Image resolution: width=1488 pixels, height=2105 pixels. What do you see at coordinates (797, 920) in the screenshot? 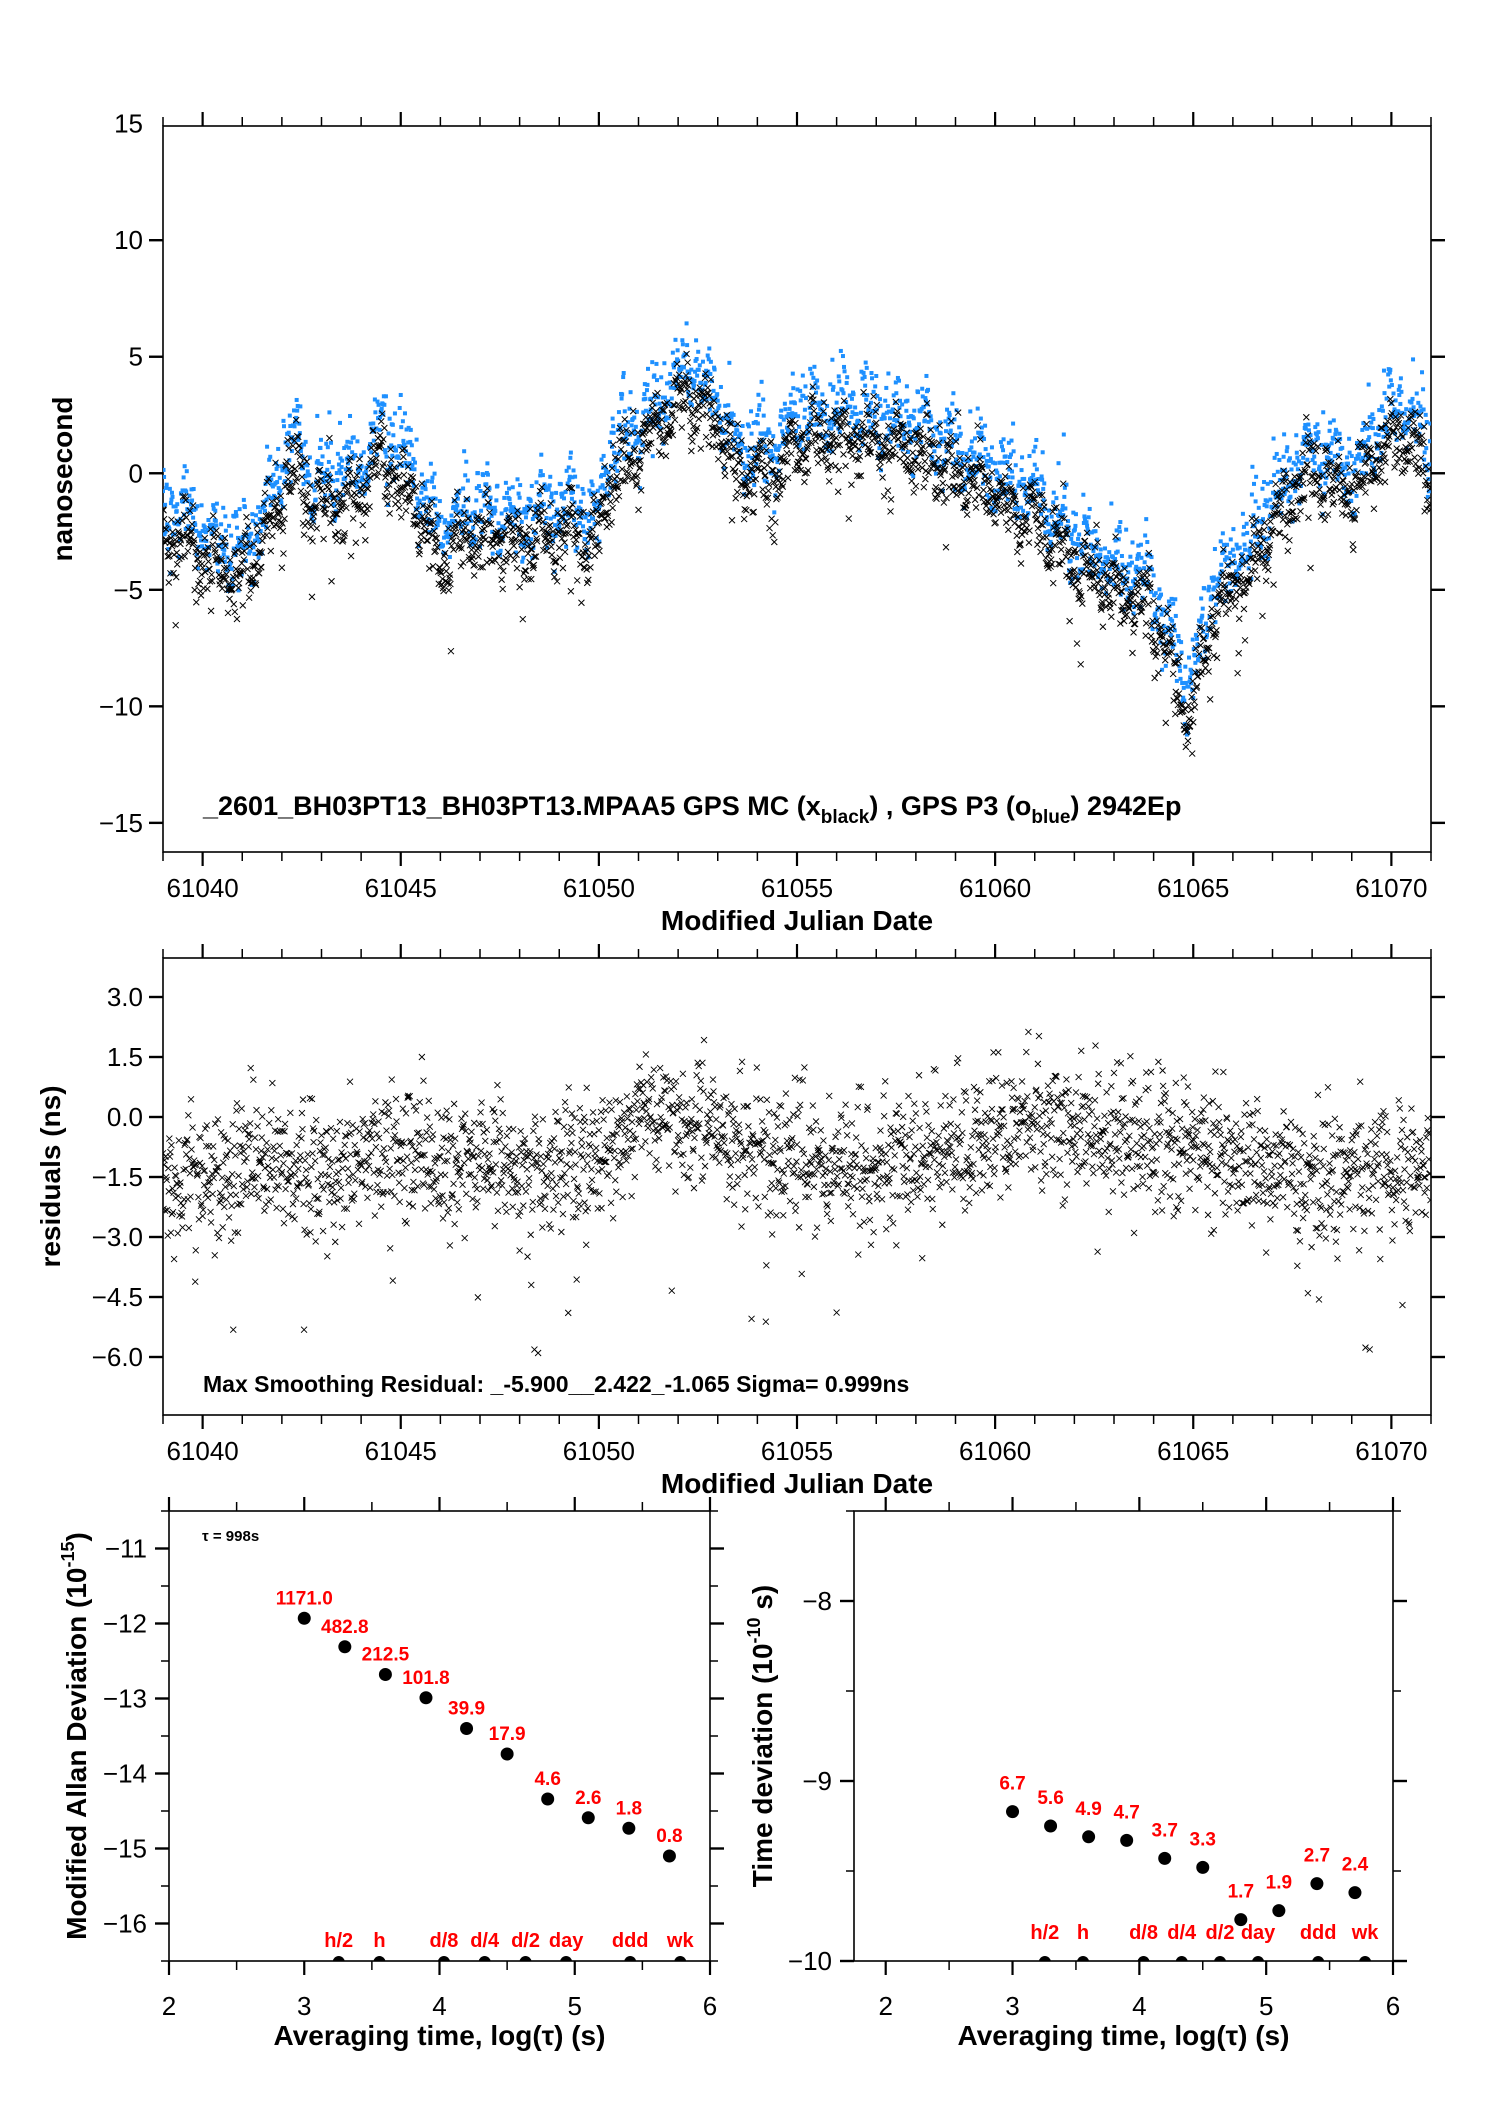
I see `x-axis-title: Modified Julian Date` at bounding box center [797, 920].